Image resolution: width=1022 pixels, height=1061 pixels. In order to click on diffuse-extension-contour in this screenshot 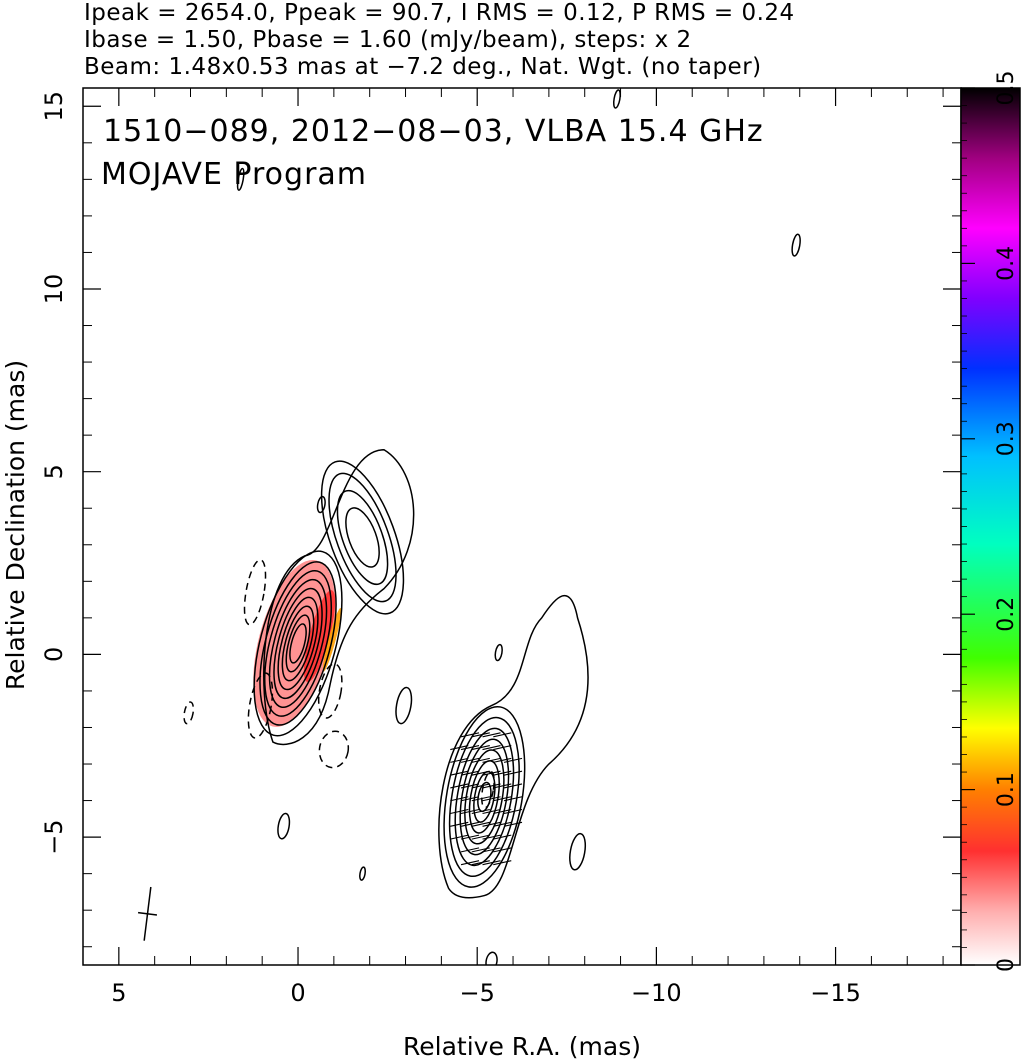, I will do `click(513, 747)`.